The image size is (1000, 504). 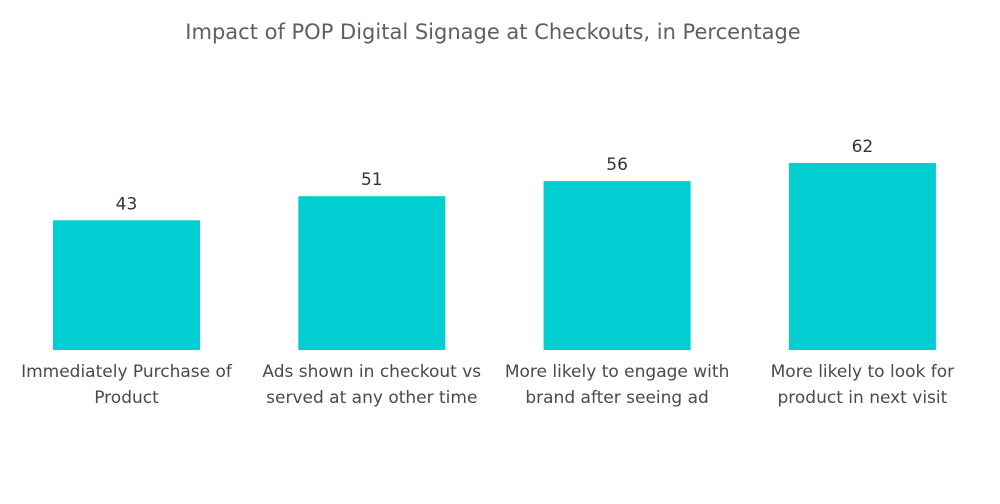 What do you see at coordinates (371, 372) in the screenshot?
I see `category-label-2-line-1: Ads shown in checkout vs` at bounding box center [371, 372].